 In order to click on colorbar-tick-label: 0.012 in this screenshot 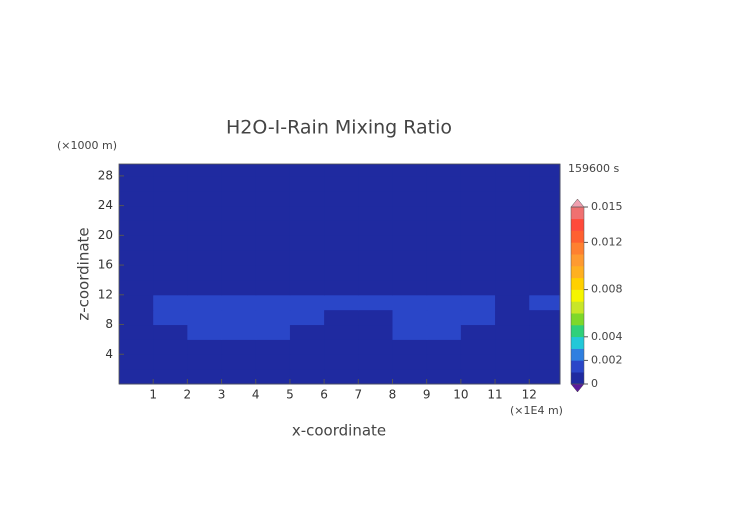, I will do `click(607, 241)`.